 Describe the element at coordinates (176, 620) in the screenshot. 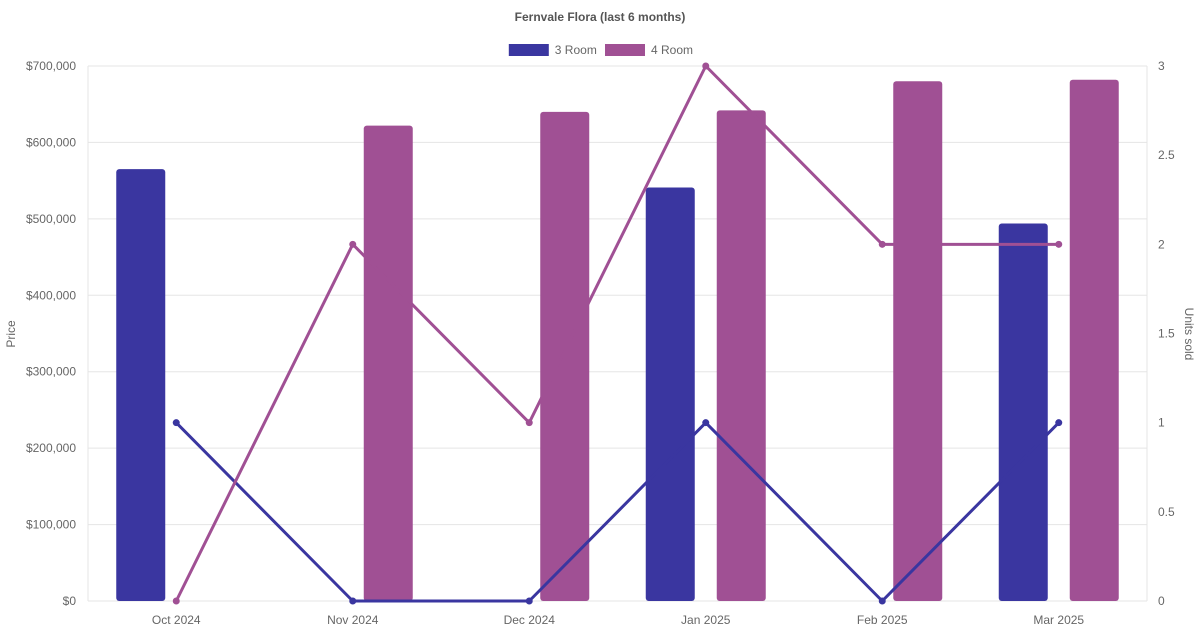

I see `x-tick-label: Oct 2024` at that location.